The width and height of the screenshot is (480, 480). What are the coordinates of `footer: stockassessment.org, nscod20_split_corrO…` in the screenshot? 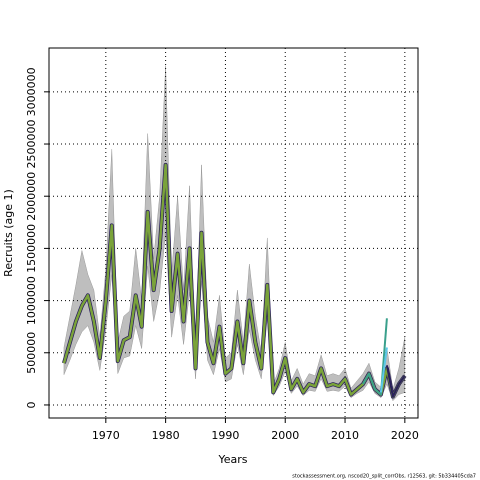 It's located at (384, 477).